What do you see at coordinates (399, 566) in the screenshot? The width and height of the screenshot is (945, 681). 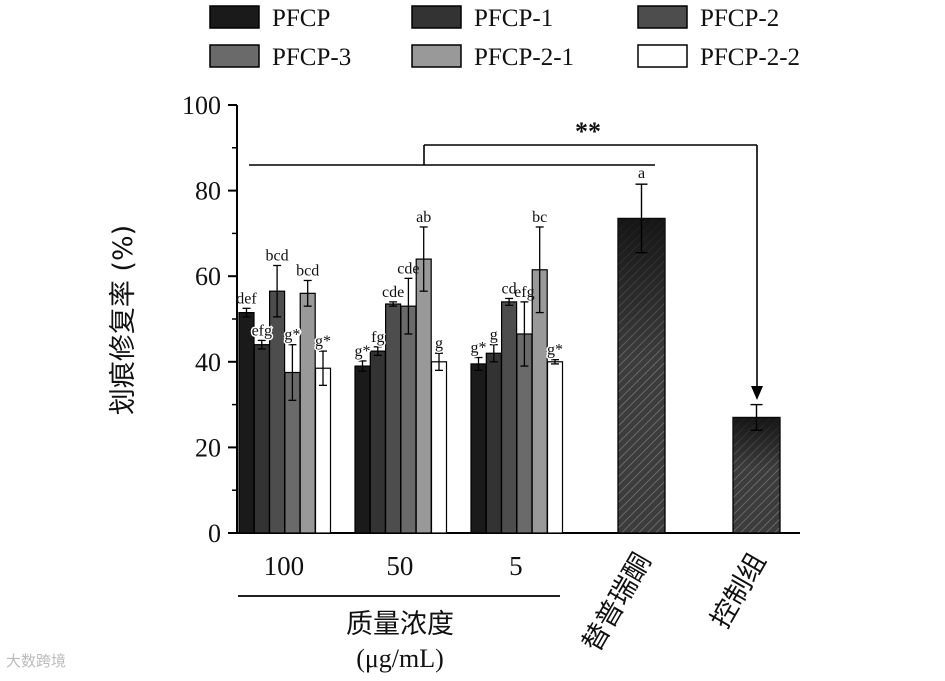 I see `x-tick-label: 50` at bounding box center [399, 566].